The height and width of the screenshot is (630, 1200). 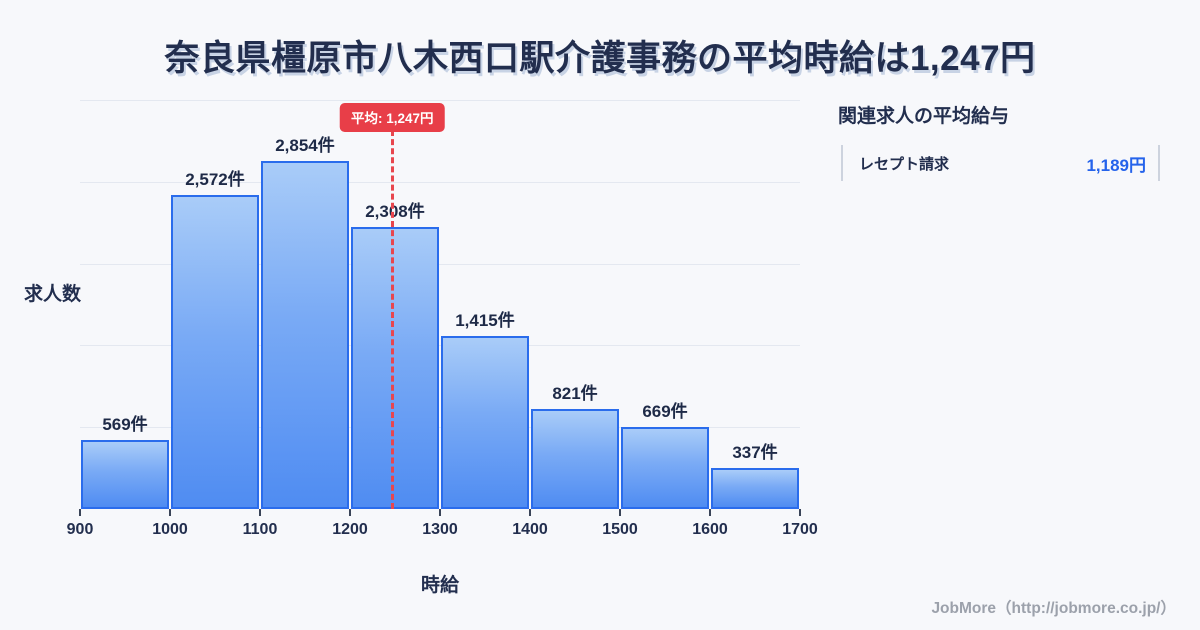 I want to click on bar-value-label: 2,308件, so click(x=395, y=211).